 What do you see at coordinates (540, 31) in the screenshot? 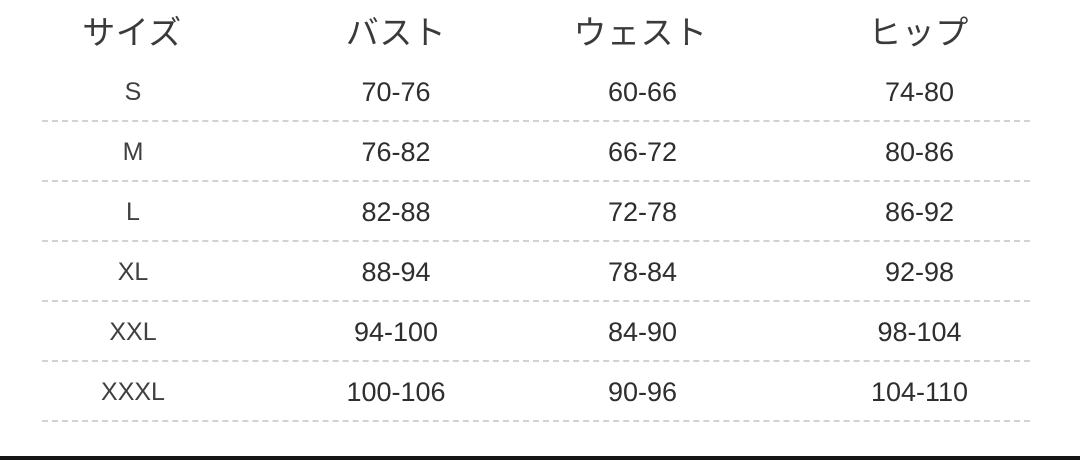
I see `table-header-row: サイズ バスト ウェスト ヒップ` at bounding box center [540, 31].